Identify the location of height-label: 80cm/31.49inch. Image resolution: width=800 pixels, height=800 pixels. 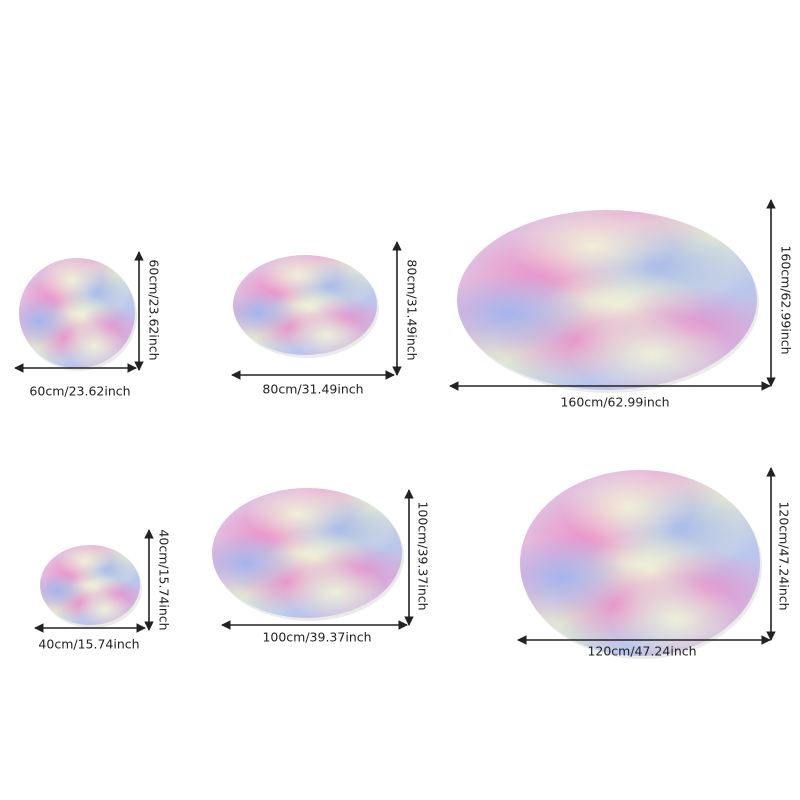
(412, 309).